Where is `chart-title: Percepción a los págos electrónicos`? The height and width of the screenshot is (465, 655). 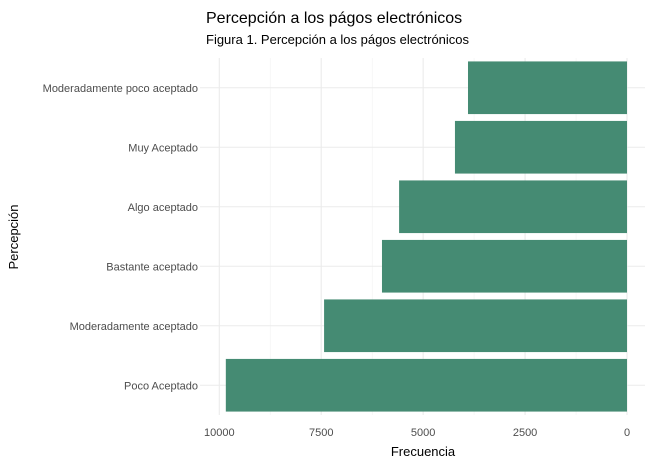 chart-title: Percepción a los págos electrónicos is located at coordinates (334, 18).